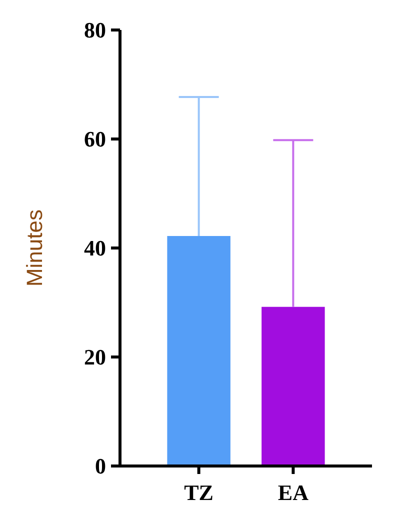 The image size is (402, 520). What do you see at coordinates (34, 248) in the screenshot?
I see `y-axis-title: Minutes` at bounding box center [34, 248].